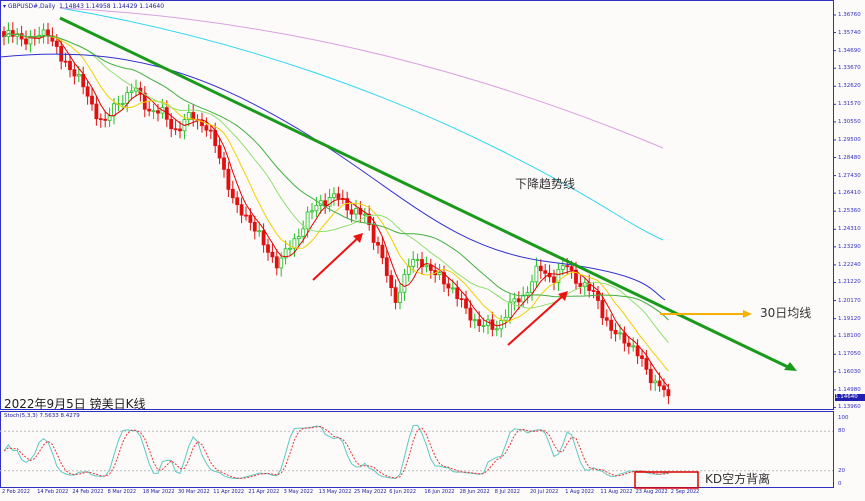  I want to click on x-tick-label: 8 Jul 2022, so click(507, 492).